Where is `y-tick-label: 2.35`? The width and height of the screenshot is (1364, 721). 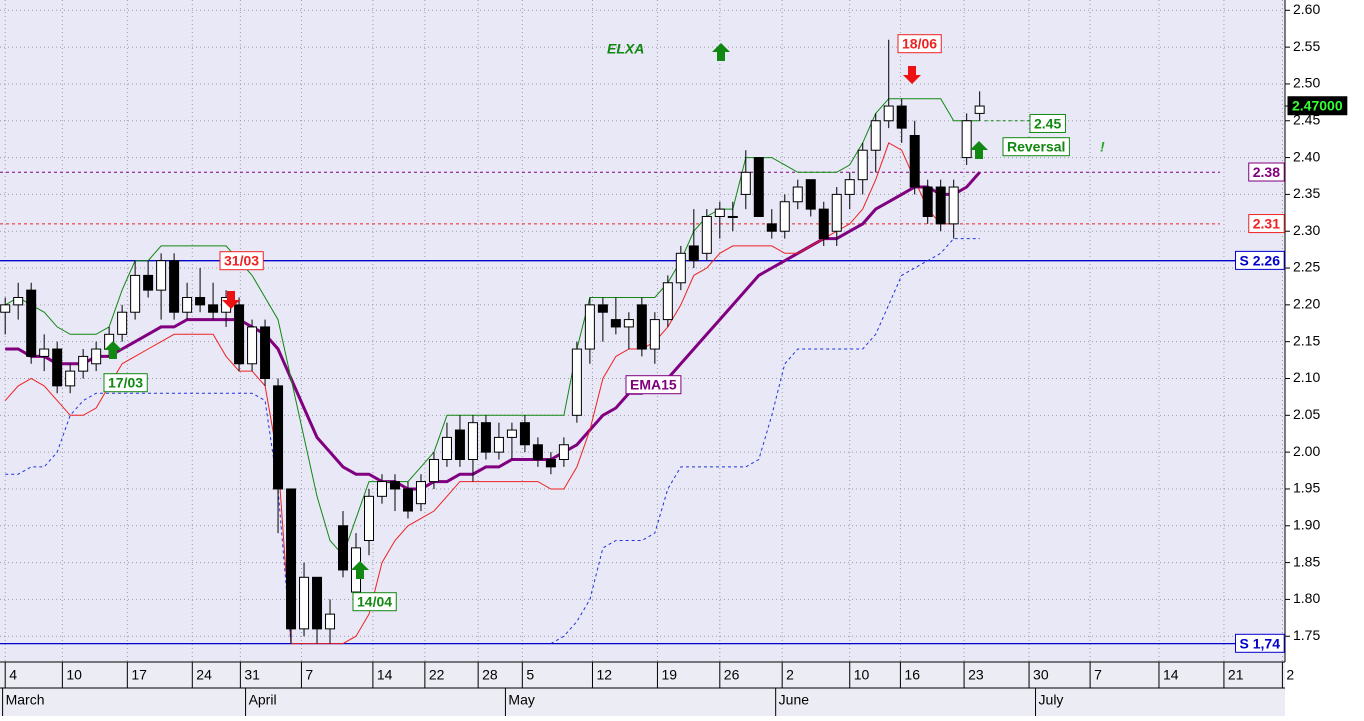 y-tick-label: 2.35 is located at coordinates (1306, 193).